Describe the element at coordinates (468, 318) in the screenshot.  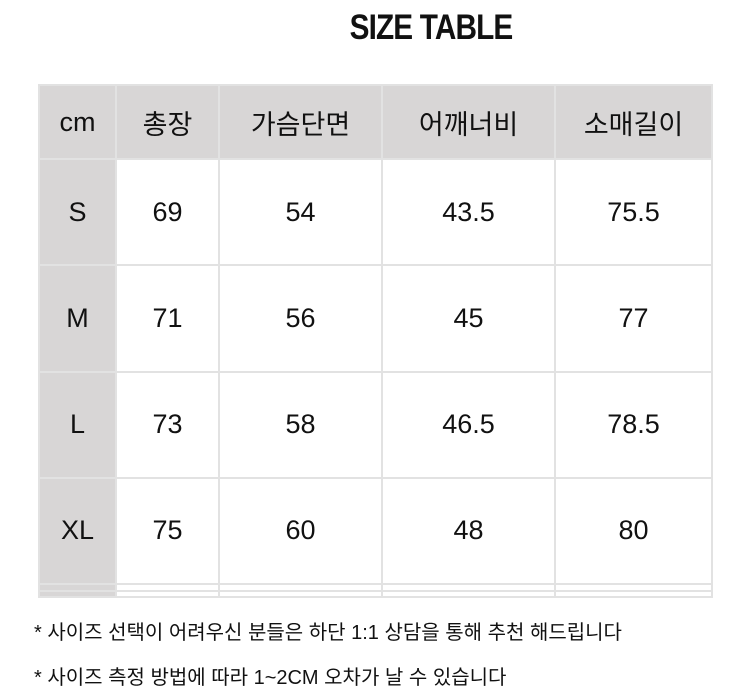
I see `table-cell: 45` at that location.